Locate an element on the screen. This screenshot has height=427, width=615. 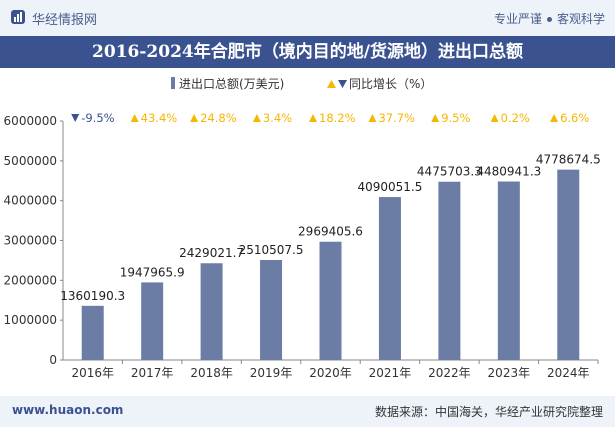
growth-down-triangle-icon is located at coordinates (75, 118).